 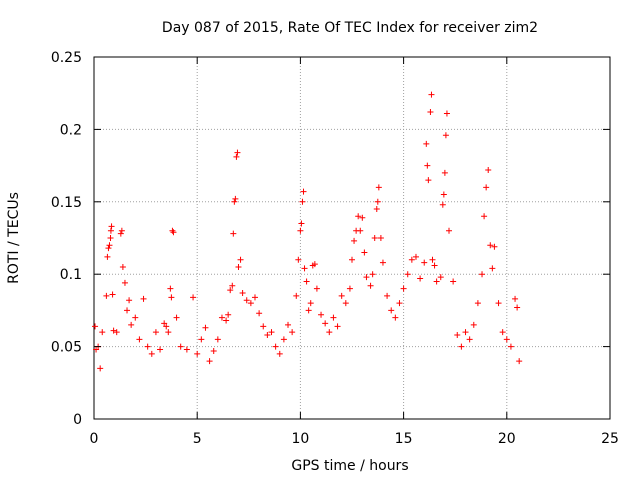 I want to click on x-tick-label: 5, so click(x=197, y=439).